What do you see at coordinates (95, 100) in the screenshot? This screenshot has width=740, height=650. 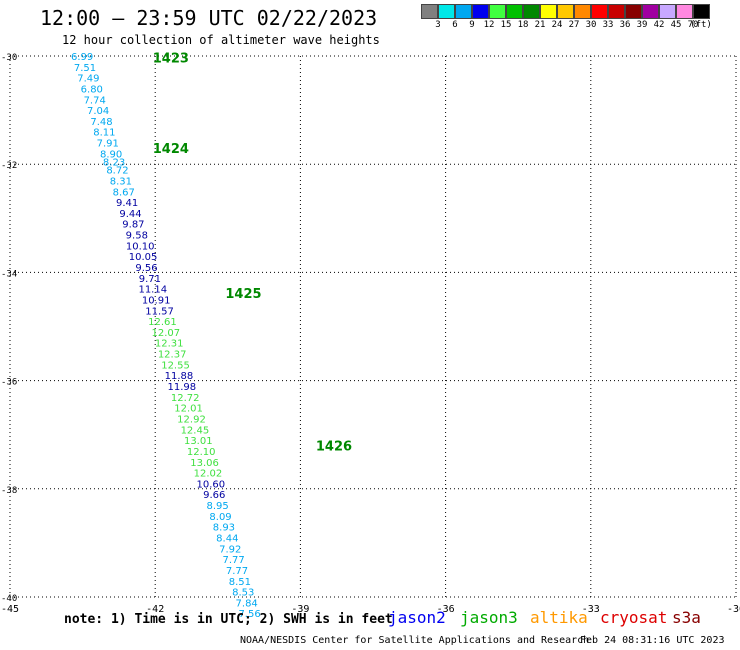 I see `swh-point: 7.74` at bounding box center [95, 100].